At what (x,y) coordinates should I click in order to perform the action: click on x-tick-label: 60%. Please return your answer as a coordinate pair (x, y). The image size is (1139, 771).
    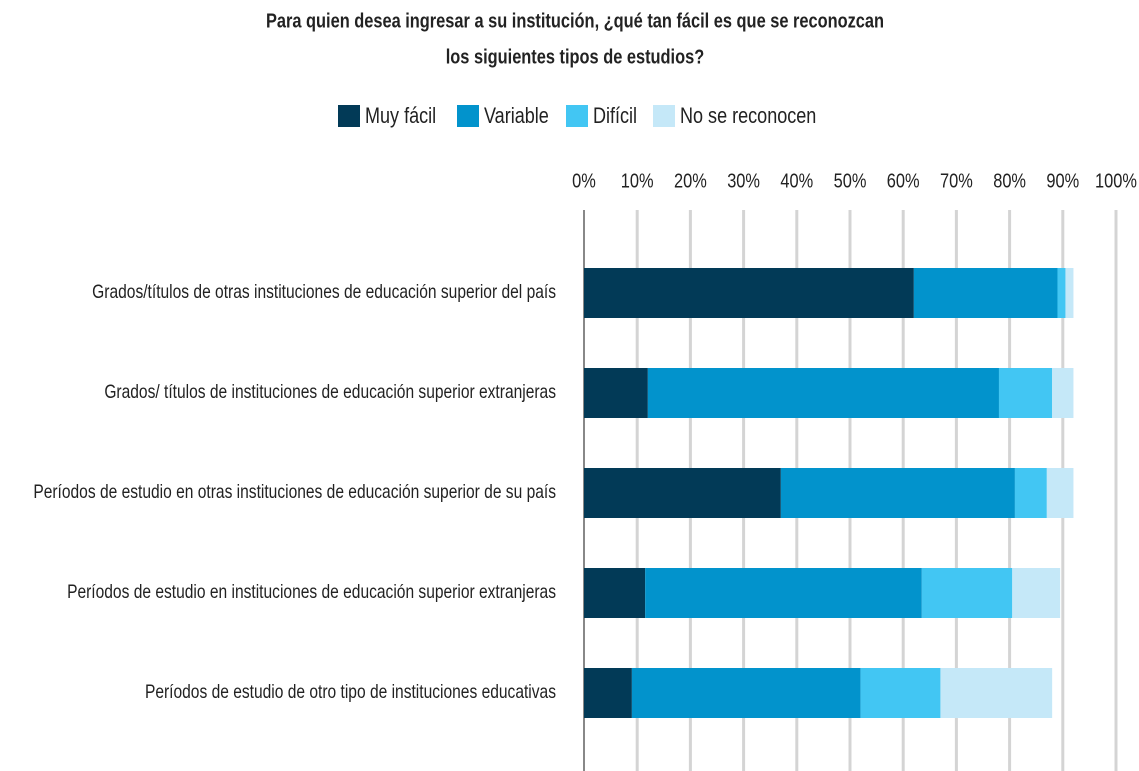
    Looking at the image, I should click on (903, 180).